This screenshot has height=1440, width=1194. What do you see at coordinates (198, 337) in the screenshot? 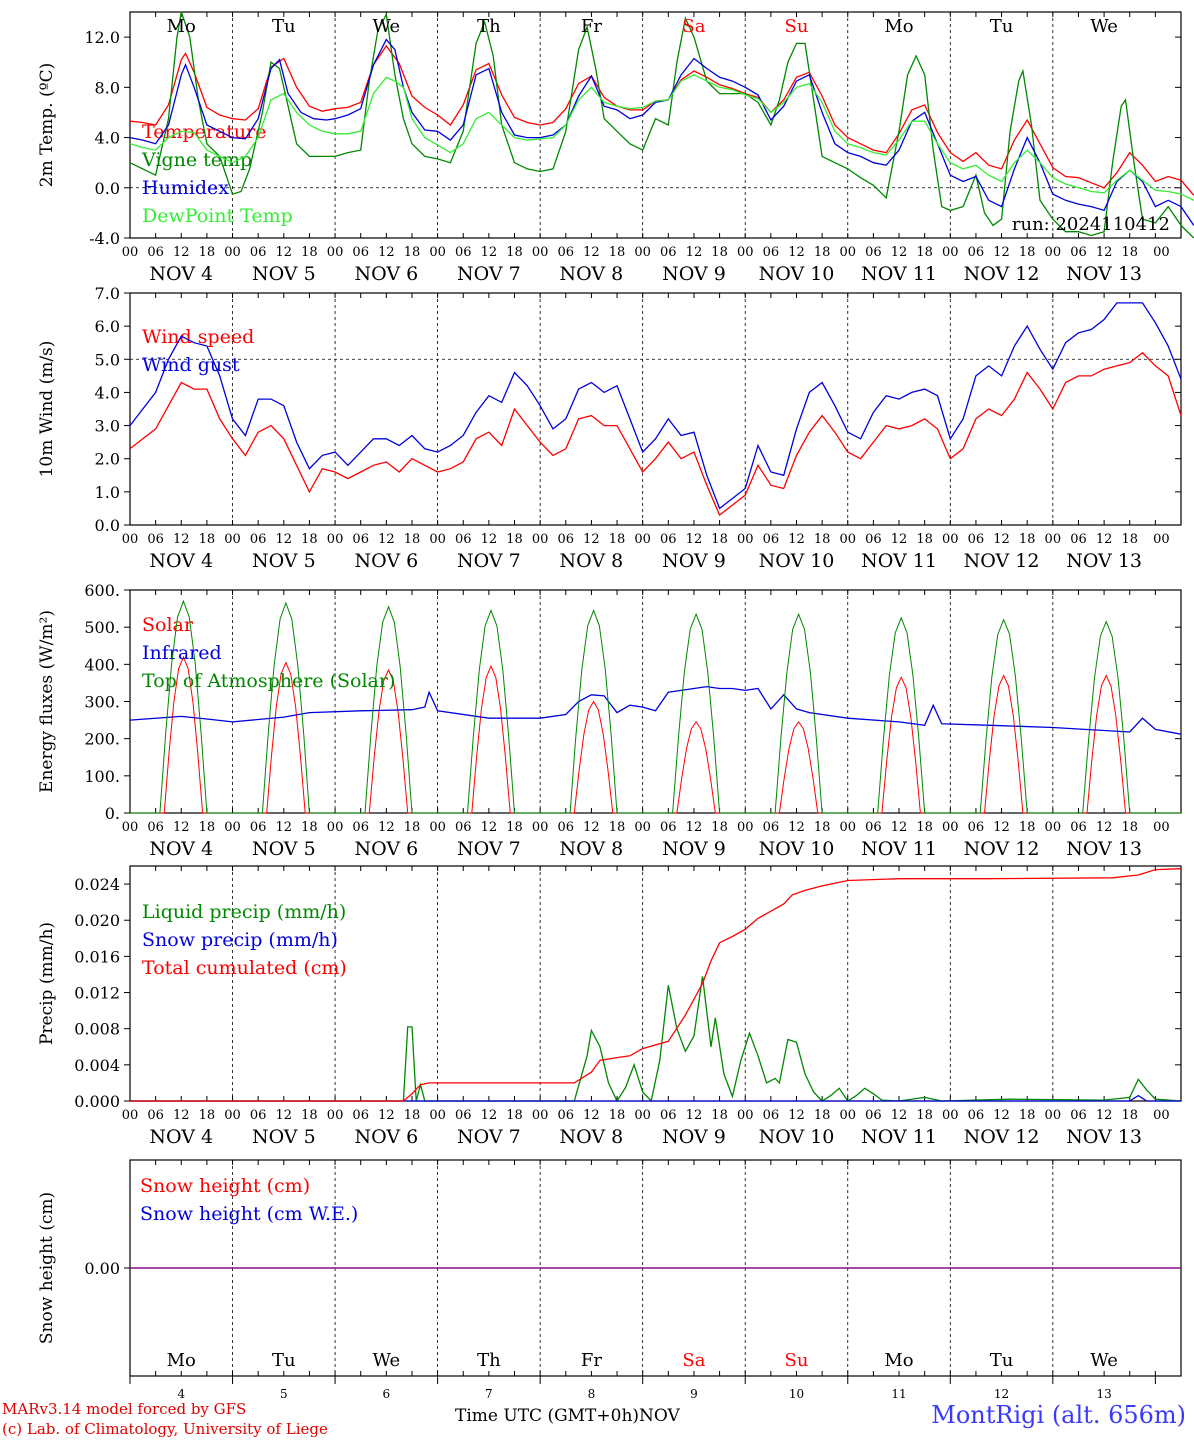
I see `legend-entry: Wind speed` at bounding box center [198, 337].